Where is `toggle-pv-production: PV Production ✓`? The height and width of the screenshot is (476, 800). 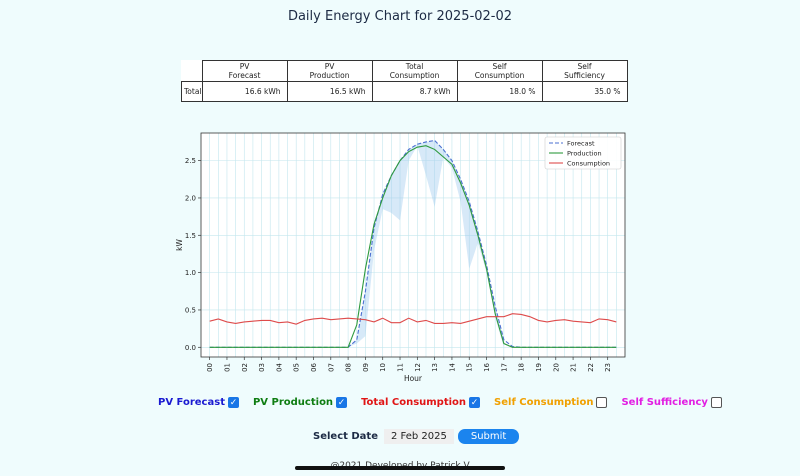
toggle-pv-production: PV Production ✓ is located at coordinates (300, 402).